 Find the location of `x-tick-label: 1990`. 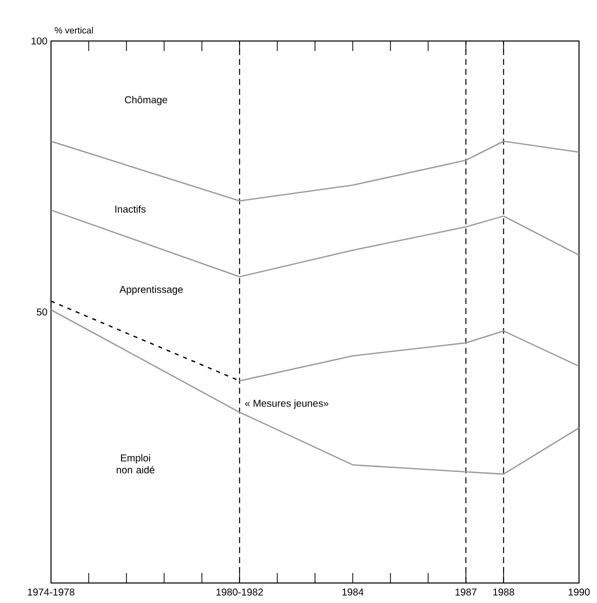

x-tick-label: 1990 is located at coordinates (579, 592).